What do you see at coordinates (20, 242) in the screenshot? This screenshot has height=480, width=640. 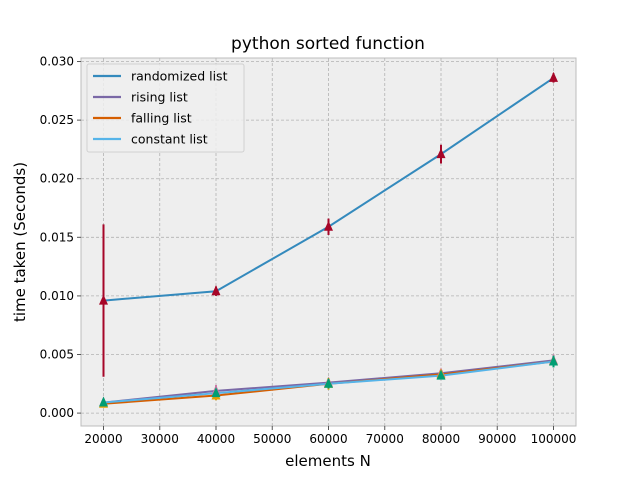 I see `y-axis-label: time taken (Seconds)` at bounding box center [20, 242].